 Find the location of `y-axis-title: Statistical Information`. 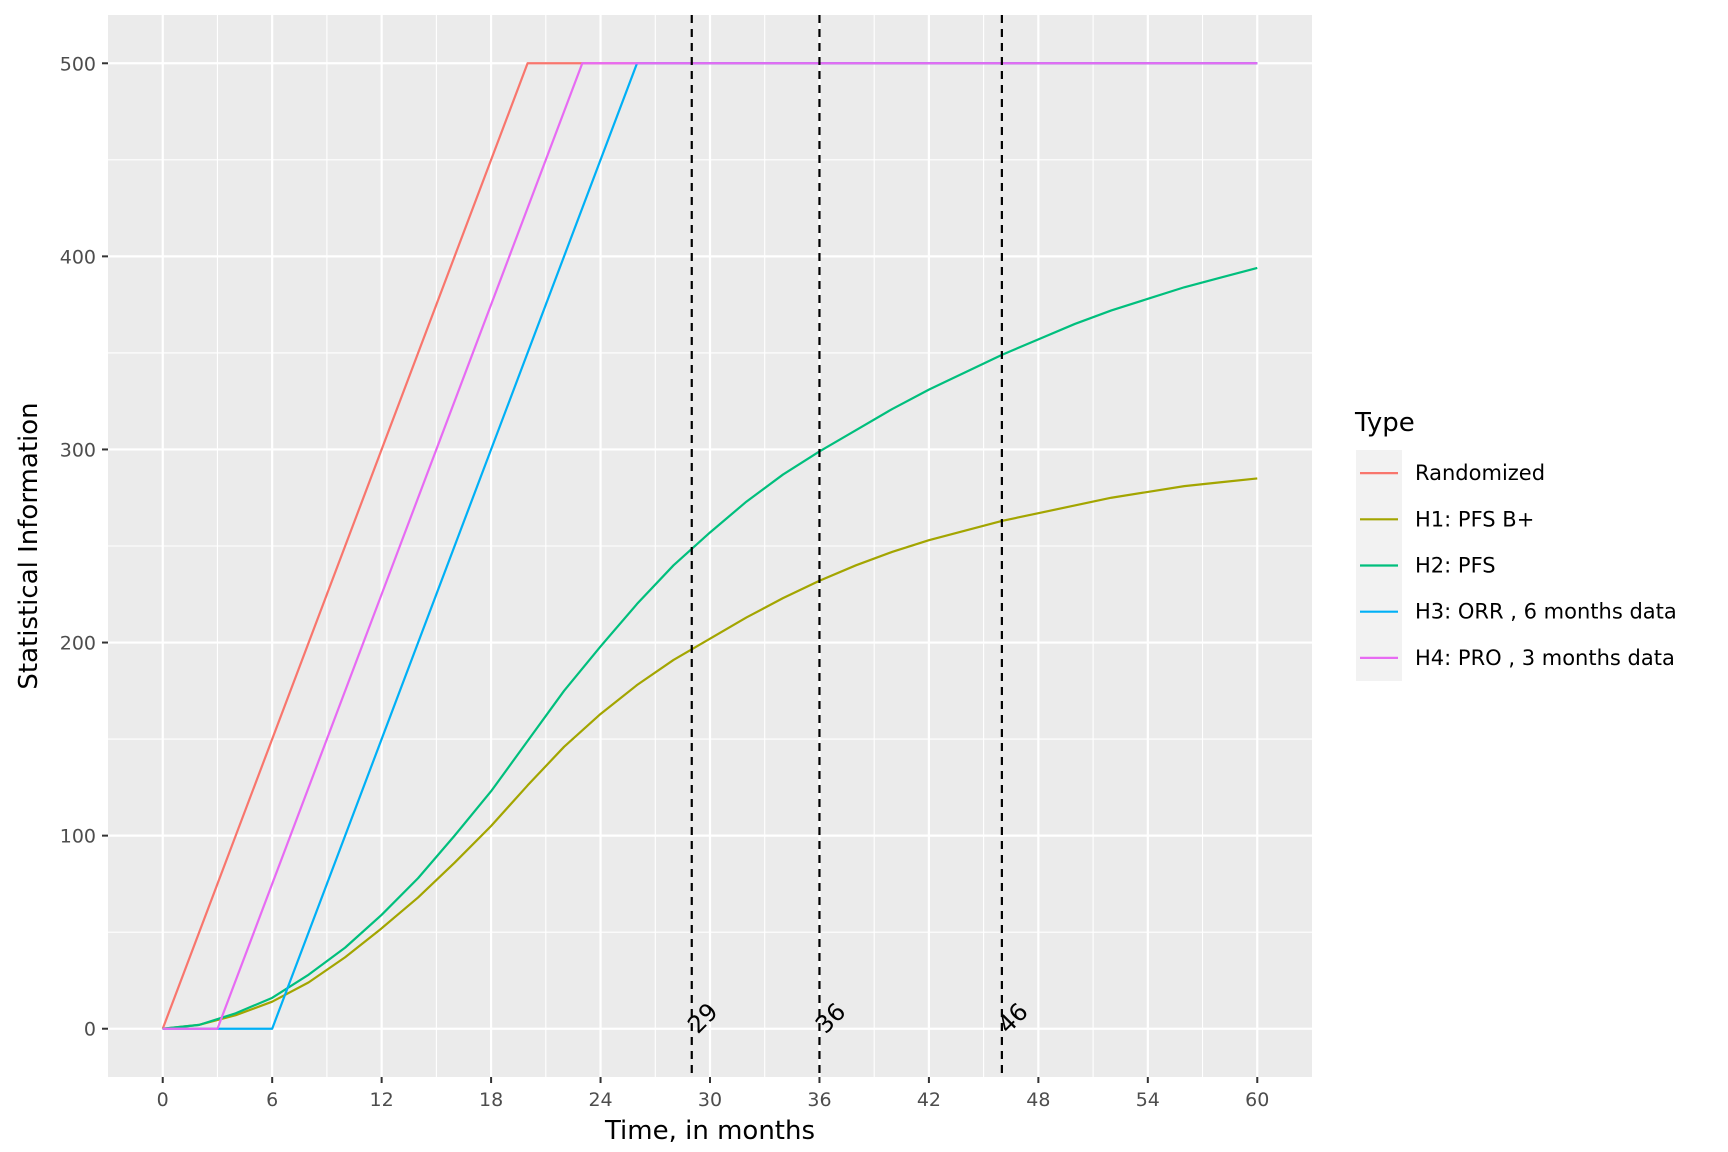

y-axis-title: Statistical Information is located at coordinates (29, 545).